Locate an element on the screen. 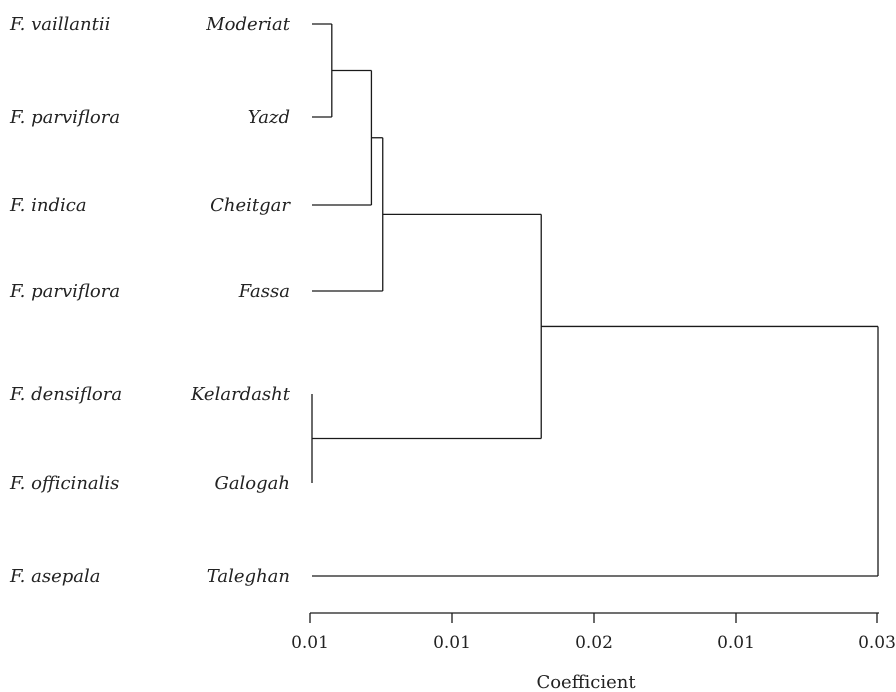 The image size is (896, 692). species-label: F. indica is located at coordinates (48, 205).